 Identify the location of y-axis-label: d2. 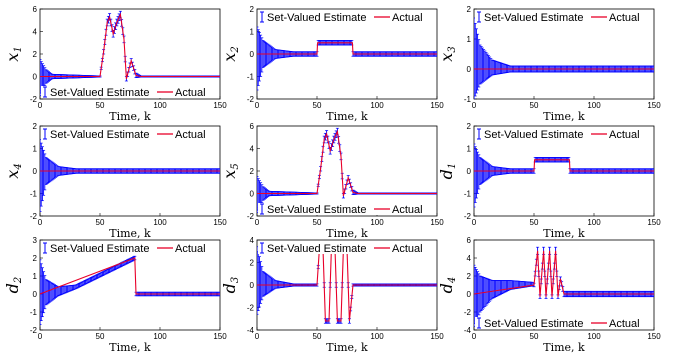
(13, 285).